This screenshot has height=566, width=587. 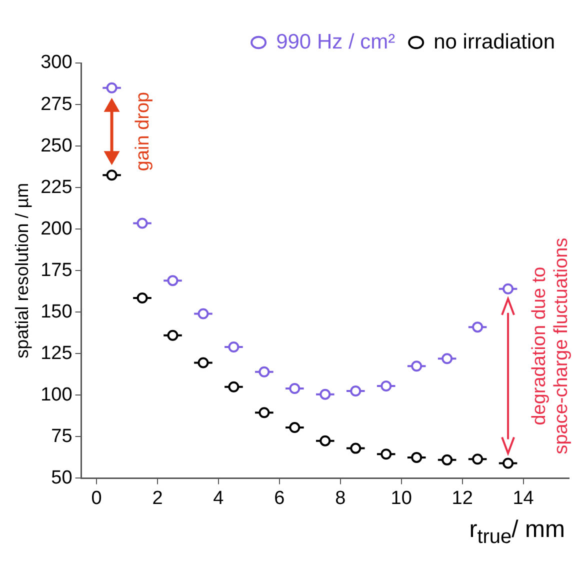 I want to click on y-tick-label: 150, so click(x=56, y=311).